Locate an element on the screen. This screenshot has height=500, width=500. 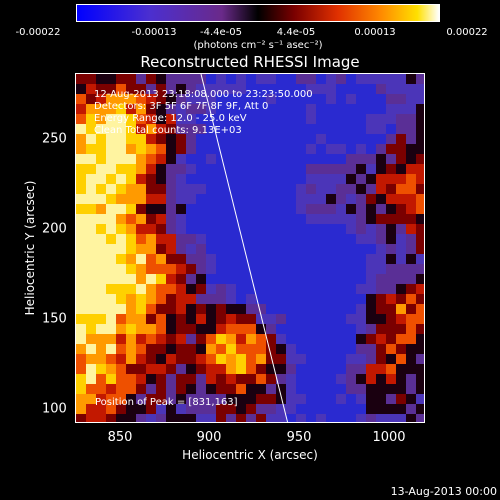
info-detectors: Detectors: 3F 5F 6F 7F 8F 9F, Att 0 is located at coordinates (181, 106).